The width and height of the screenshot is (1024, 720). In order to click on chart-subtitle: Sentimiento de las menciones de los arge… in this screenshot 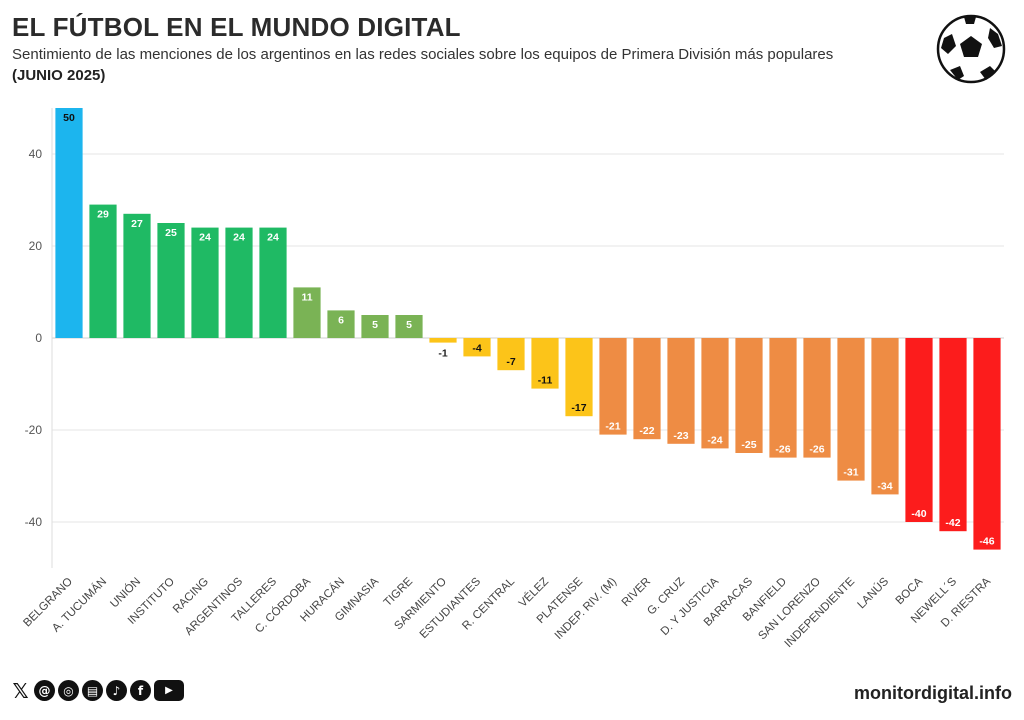, I will do `click(423, 54)`.